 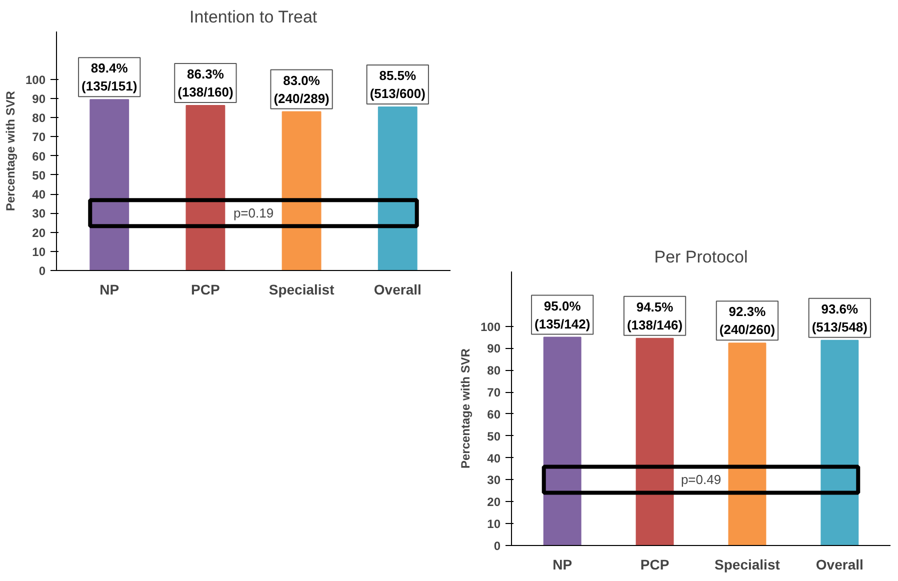 What do you see at coordinates (110, 77) in the screenshot?
I see `data-label: 89.4% (135/151)` at bounding box center [110, 77].